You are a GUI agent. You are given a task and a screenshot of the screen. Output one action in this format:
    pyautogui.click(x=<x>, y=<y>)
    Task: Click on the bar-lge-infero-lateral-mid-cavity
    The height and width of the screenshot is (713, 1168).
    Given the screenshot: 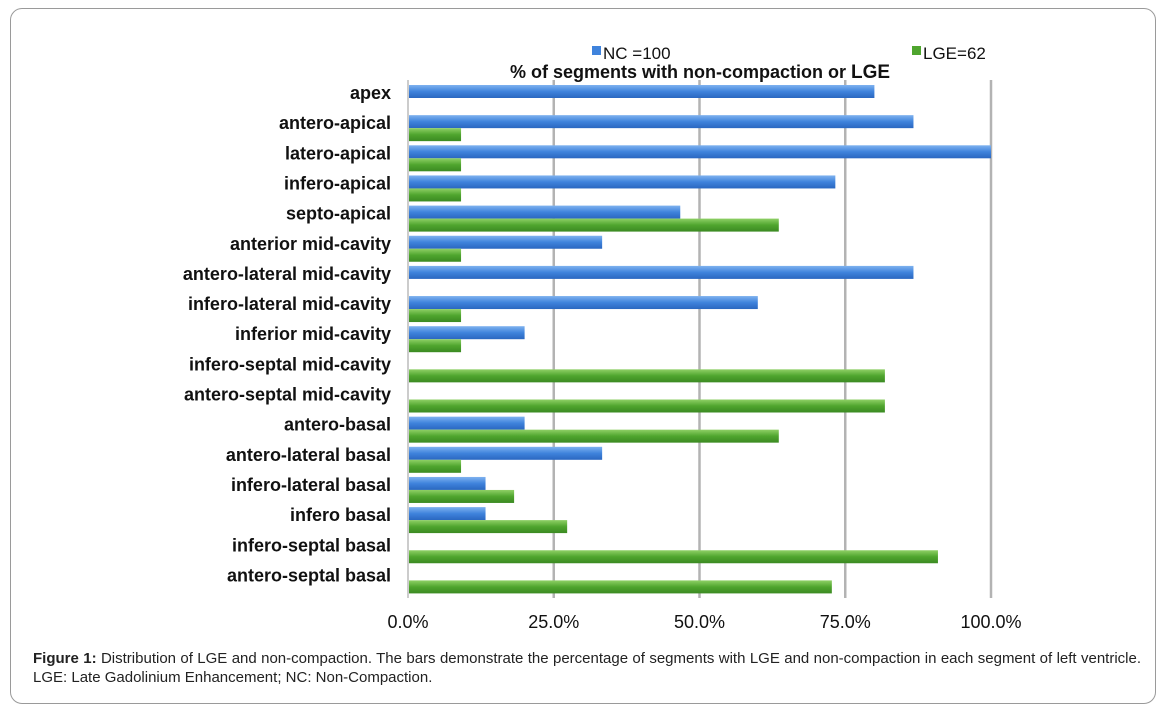 What is the action you would take?
    pyautogui.click(x=435, y=316)
    